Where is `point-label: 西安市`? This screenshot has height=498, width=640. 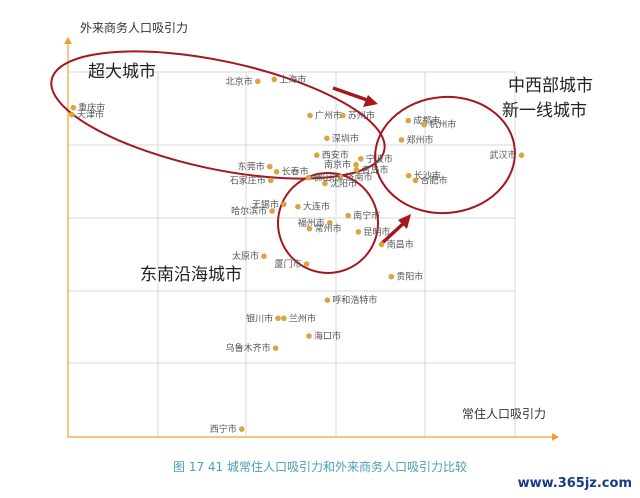
point-label: 西安市 is located at coordinates (335, 155).